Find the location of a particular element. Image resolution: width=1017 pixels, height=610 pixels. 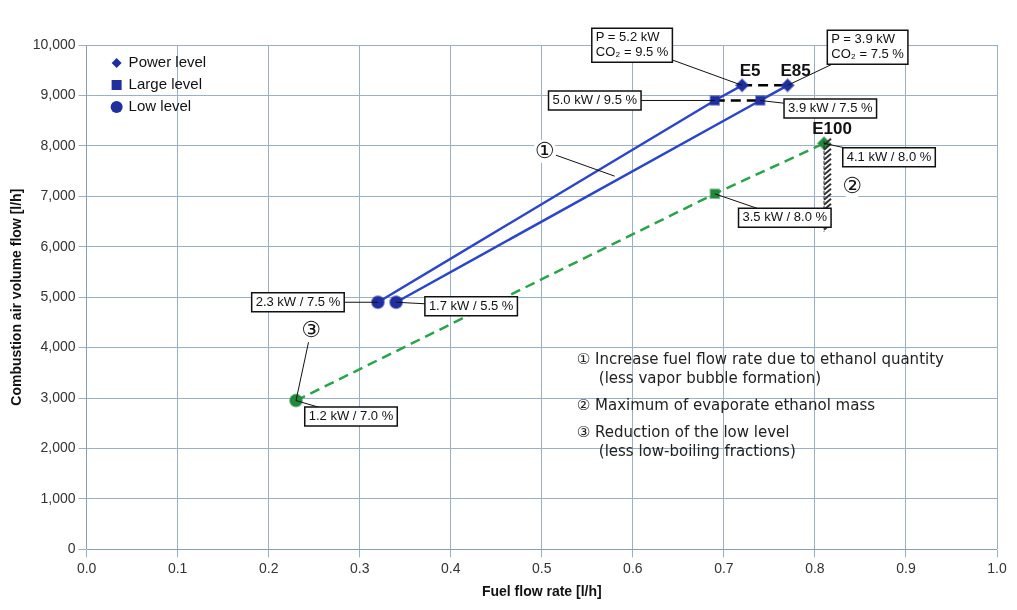

x-tick-label: 0.3 is located at coordinates (360, 567).